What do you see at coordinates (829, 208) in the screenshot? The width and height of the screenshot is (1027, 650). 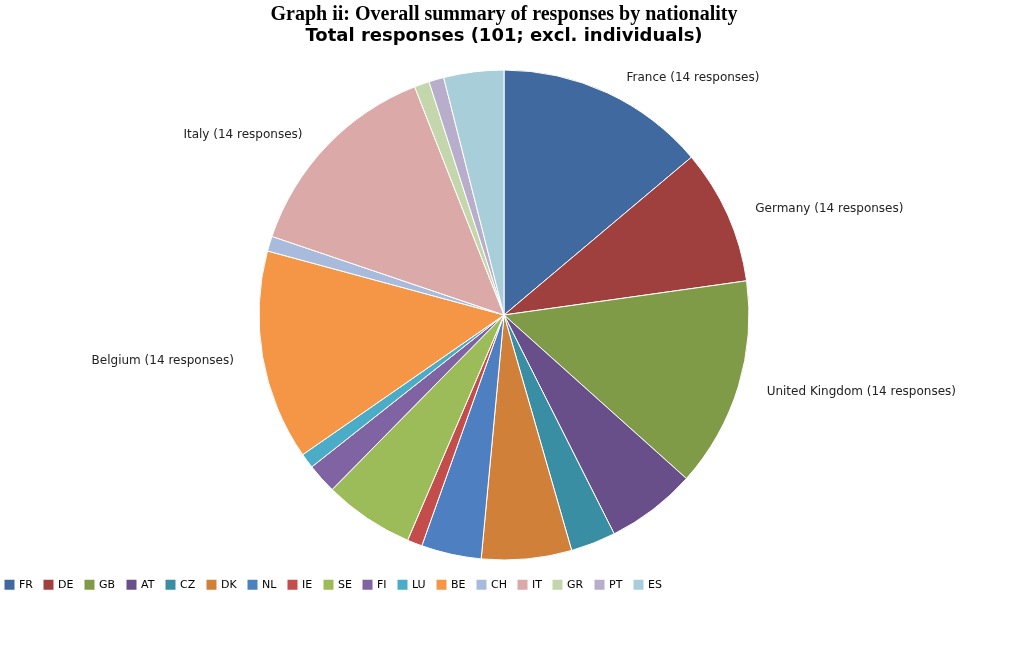 I see `text: Germany (14 responses)` at bounding box center [829, 208].